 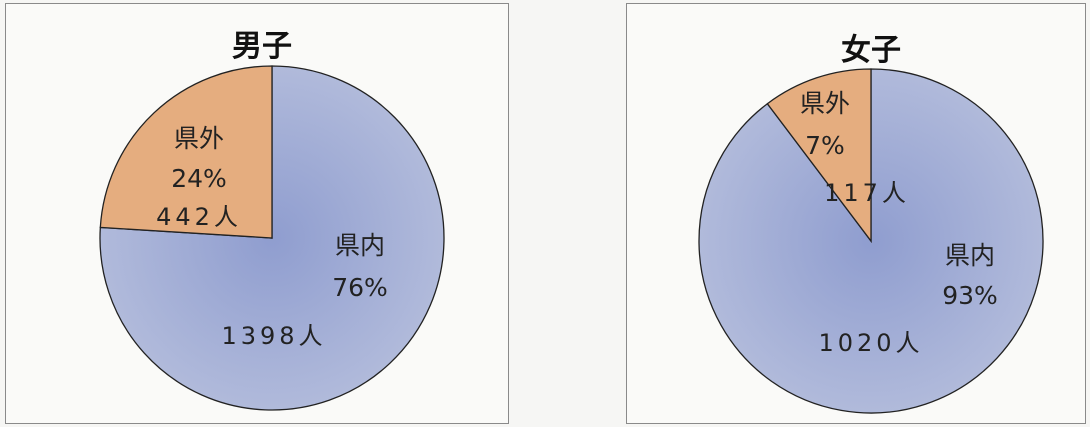 I want to click on slice-percent-label-inside-male: 76%, so click(x=360, y=287).